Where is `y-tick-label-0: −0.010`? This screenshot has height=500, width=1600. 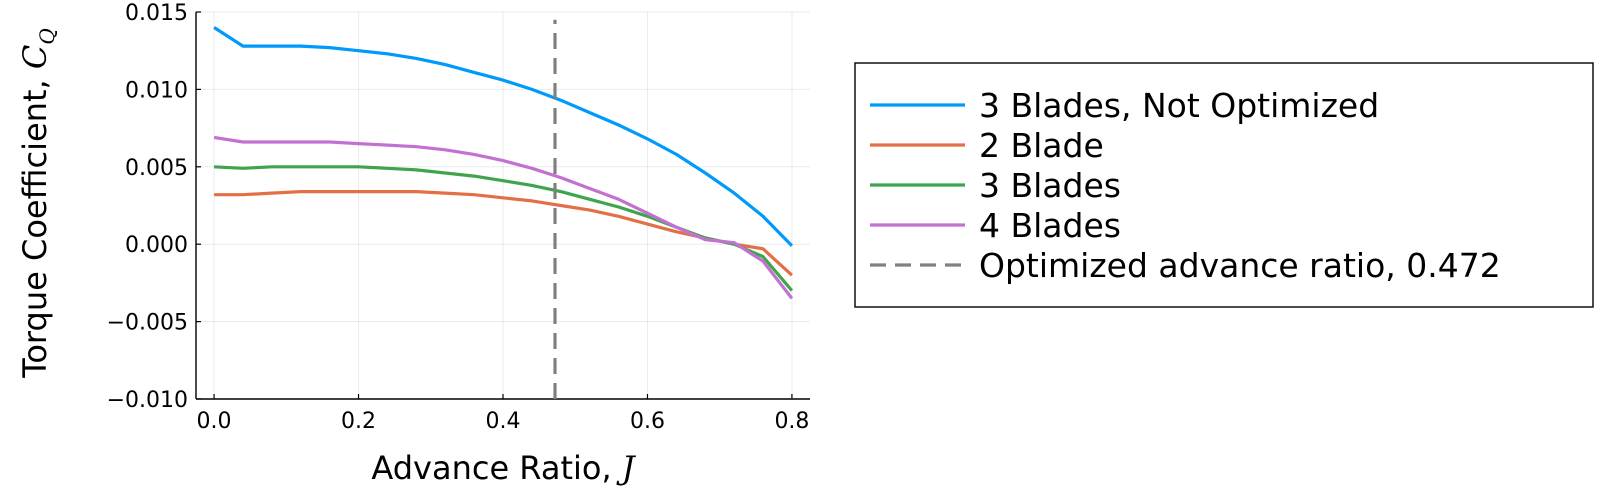
y-tick-label-0: −0.010 is located at coordinates (147, 400).